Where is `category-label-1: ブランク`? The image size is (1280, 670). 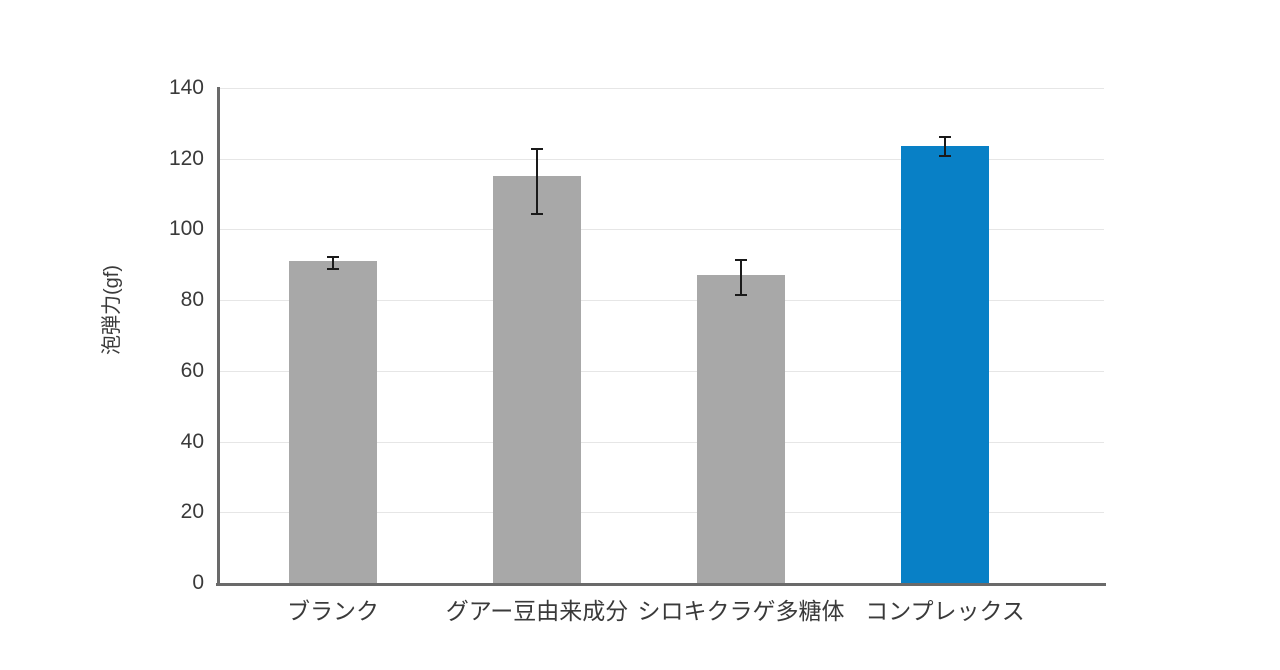
category-label-1: ブランク is located at coordinates (333, 611).